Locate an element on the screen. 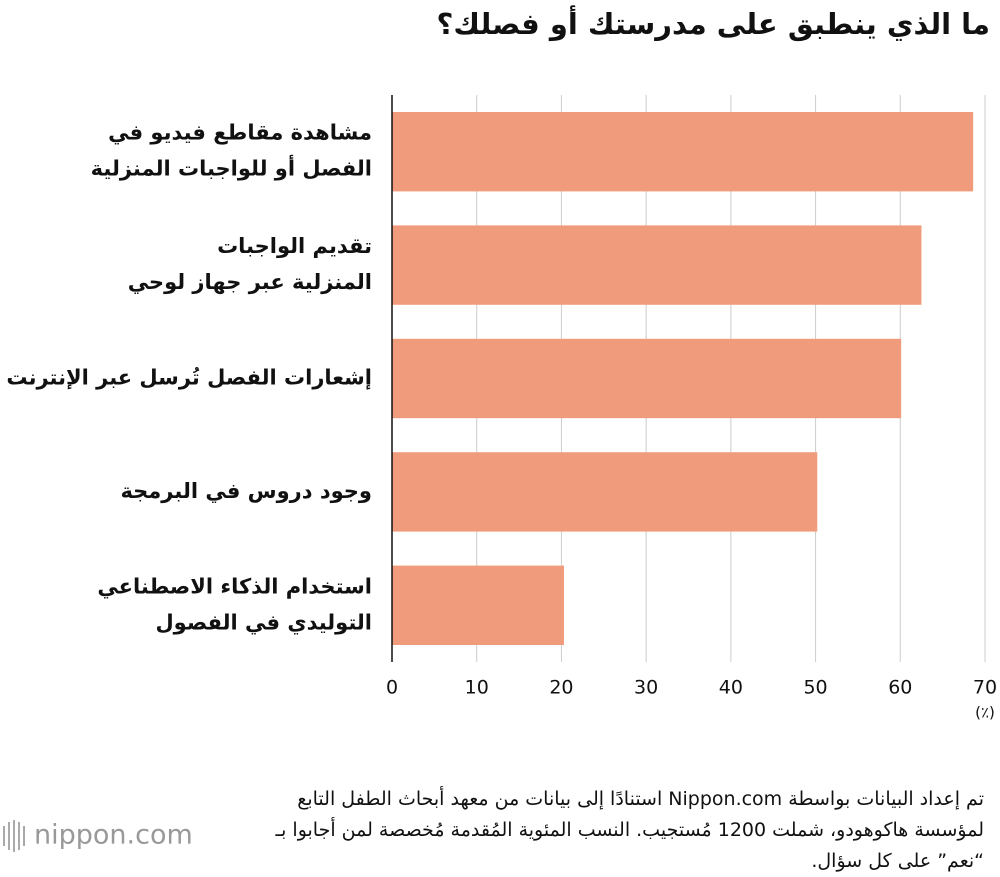 The width and height of the screenshot is (1000, 877). logo-icon is located at coordinates (14, 836).